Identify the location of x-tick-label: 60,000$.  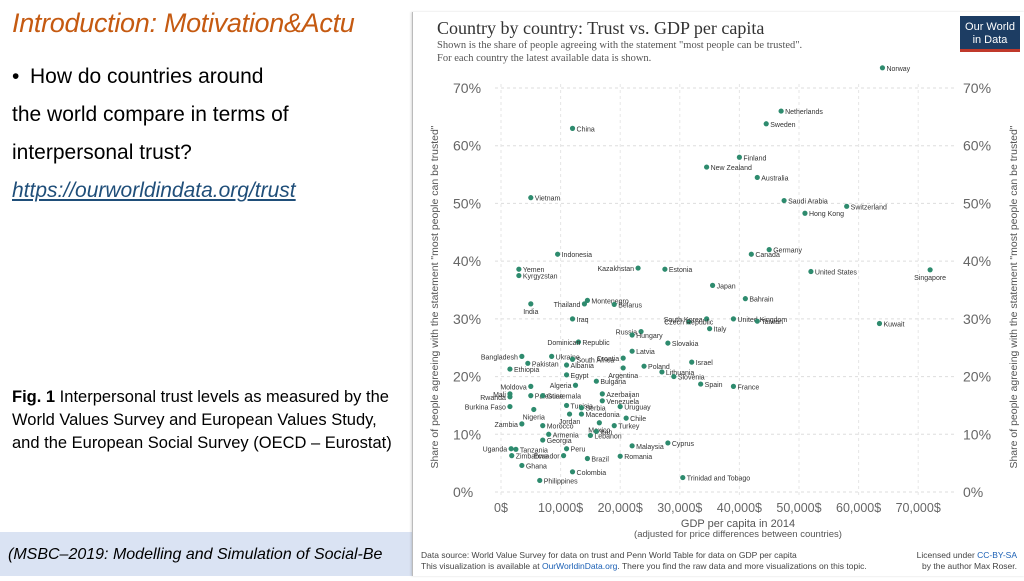
(858, 508).